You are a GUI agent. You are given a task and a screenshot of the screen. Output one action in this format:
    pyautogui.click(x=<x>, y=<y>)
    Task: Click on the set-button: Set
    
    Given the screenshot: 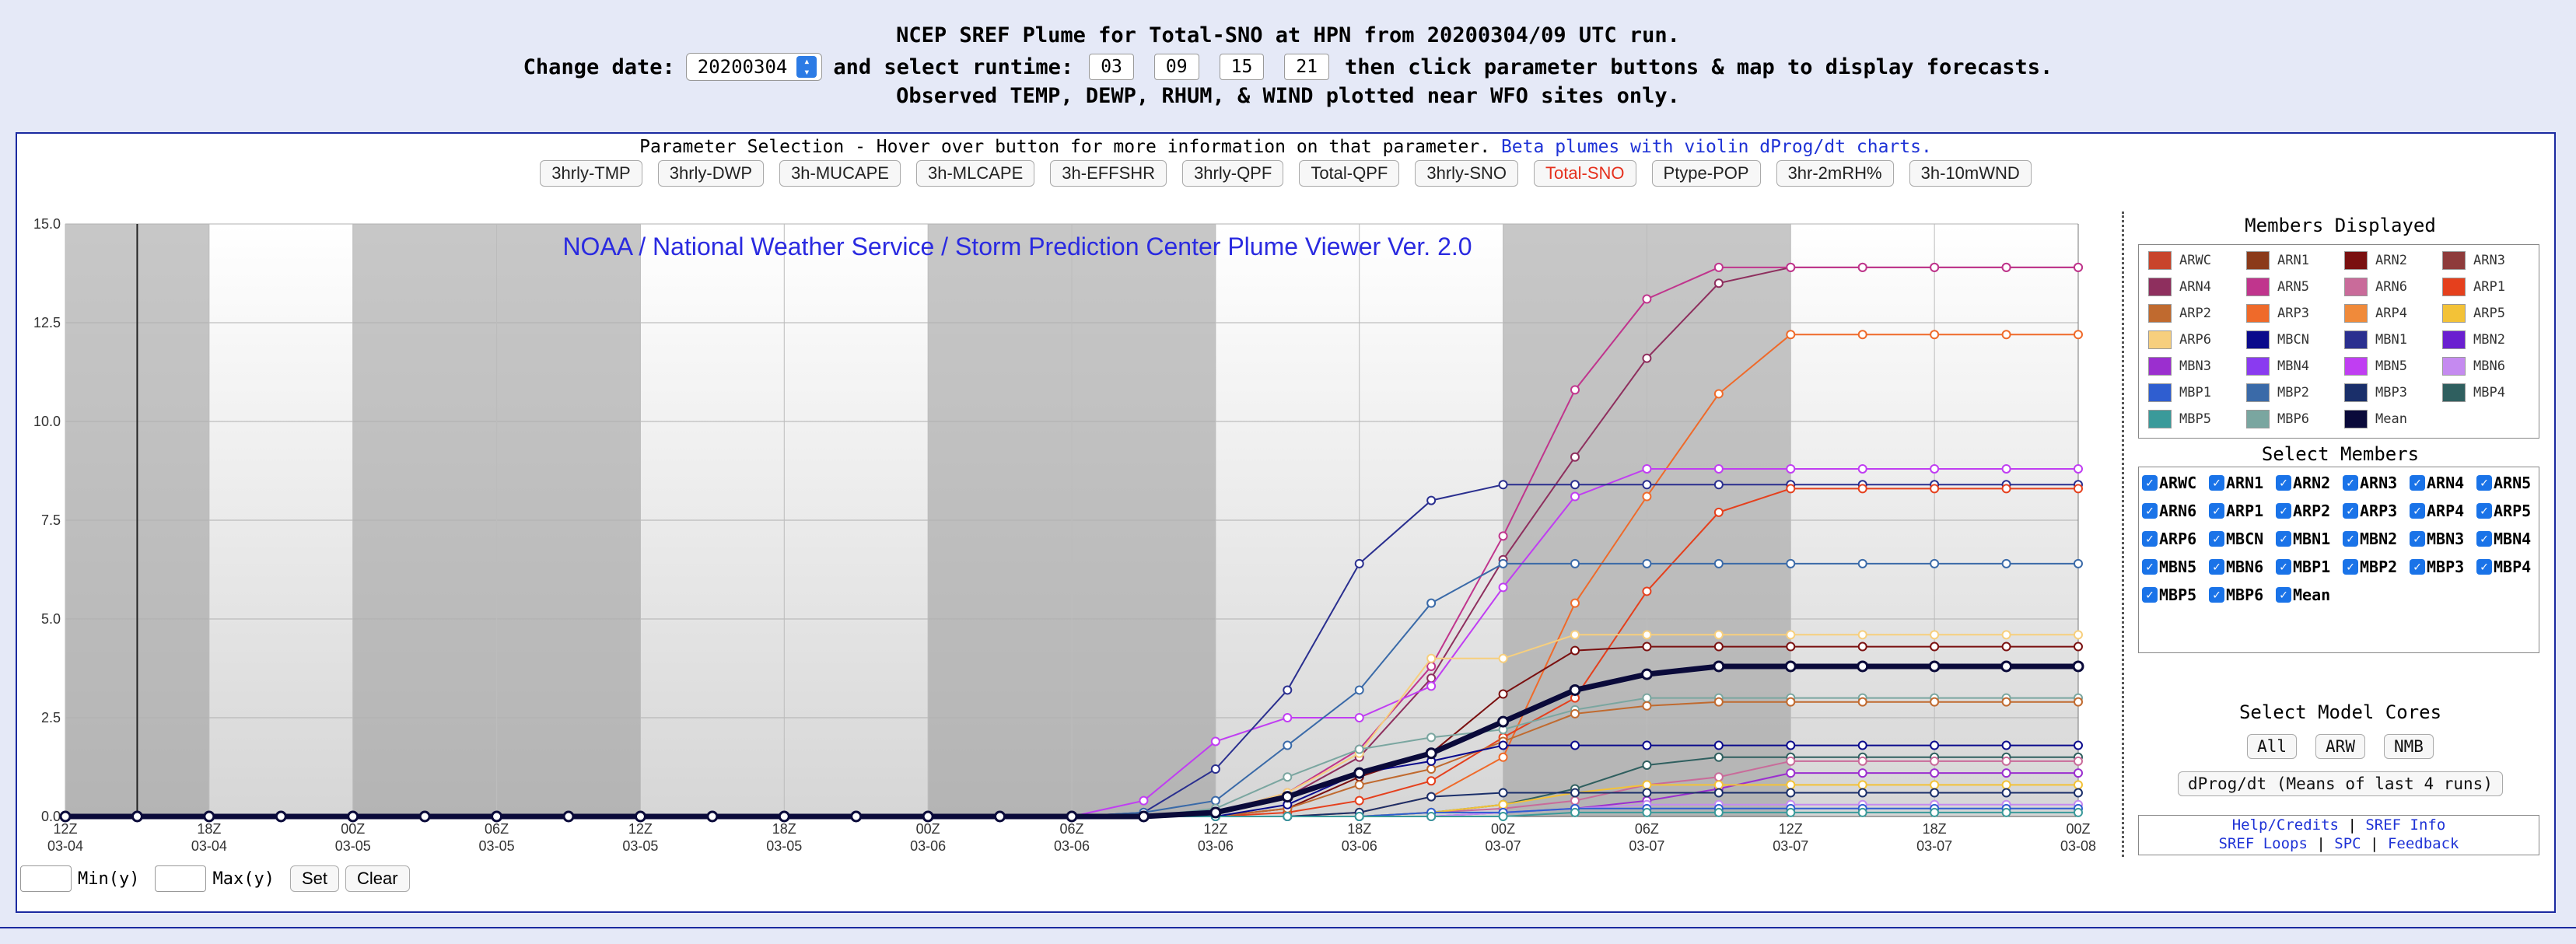 What is the action you would take?
    pyautogui.click(x=314, y=879)
    